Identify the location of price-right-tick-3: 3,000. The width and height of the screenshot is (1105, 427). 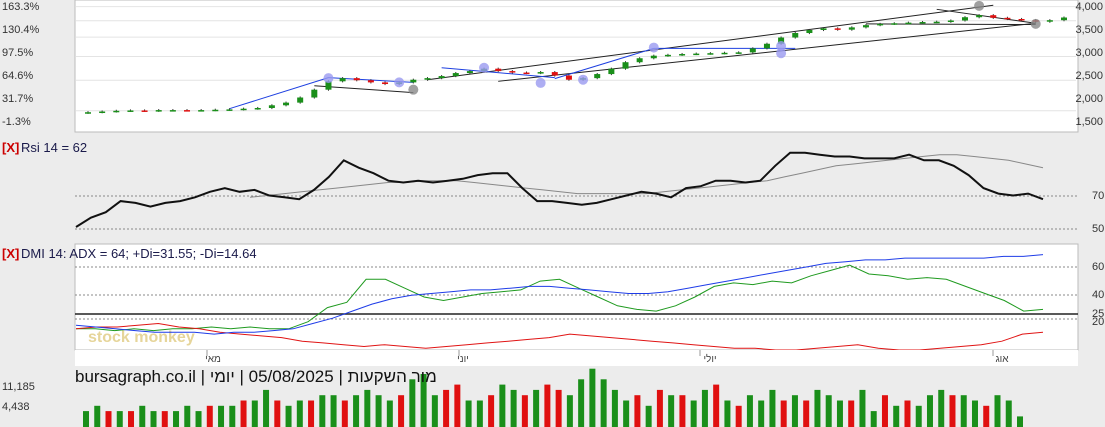
(1089, 53).